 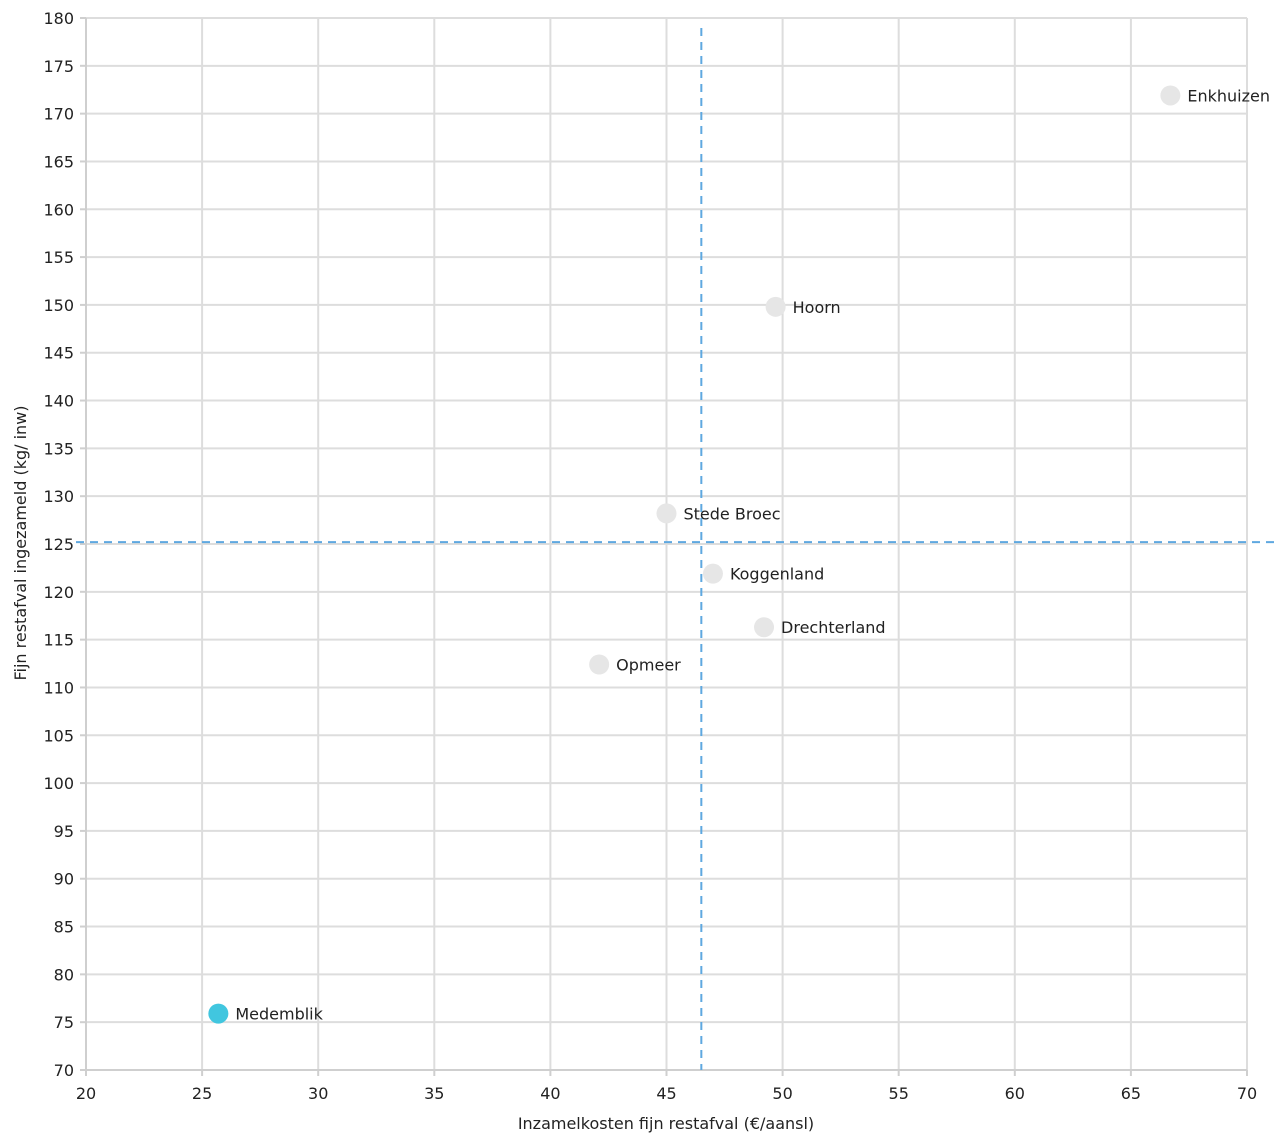 What do you see at coordinates (58, 114) in the screenshot?
I see `y-tick-label: 170` at bounding box center [58, 114].